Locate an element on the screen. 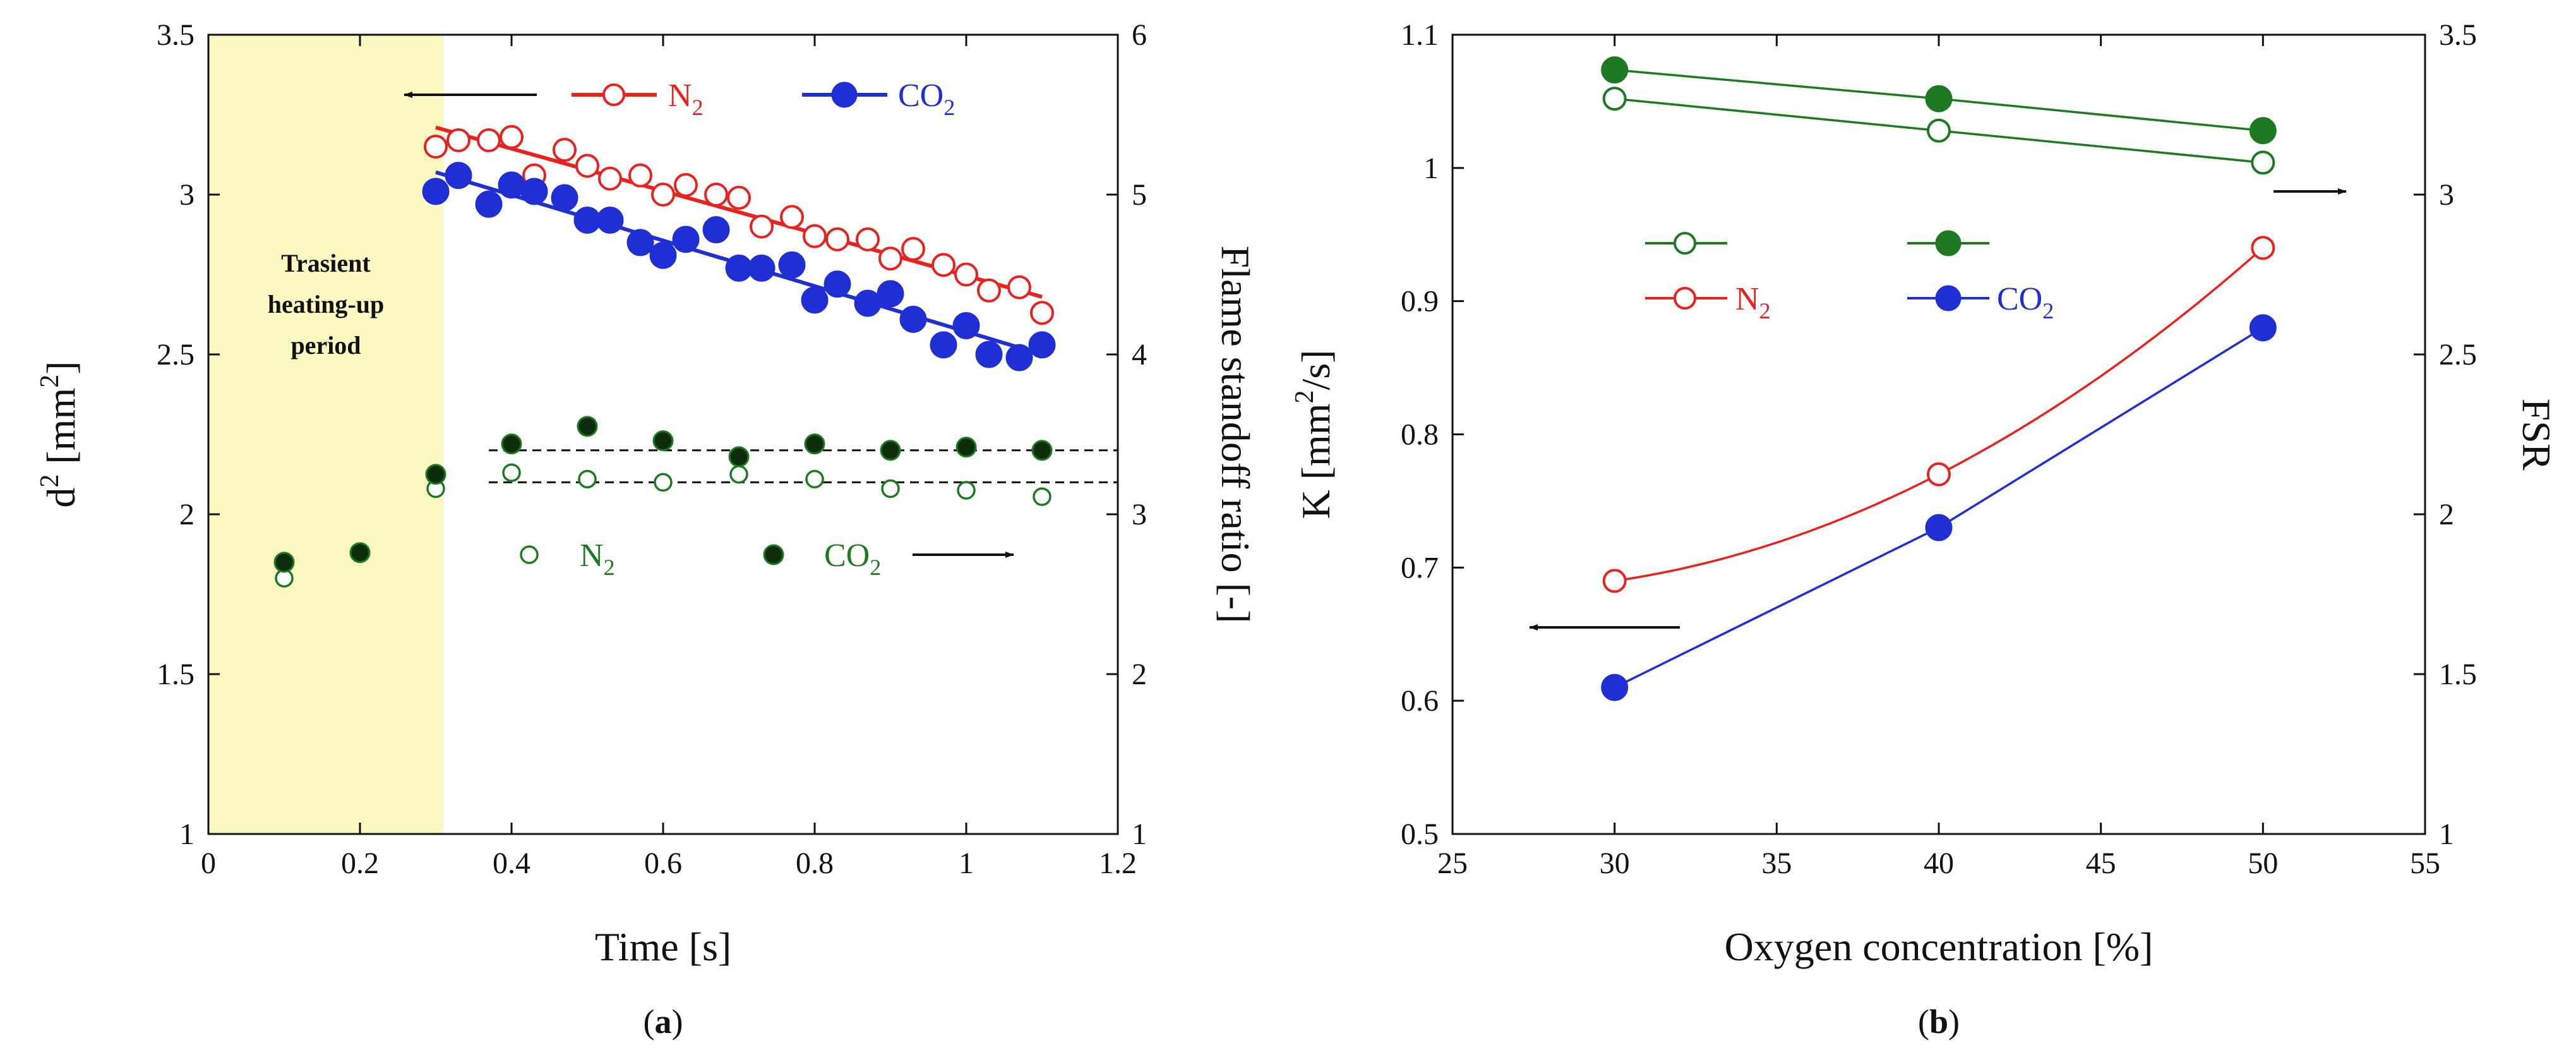 This screenshot has width=2576, height=1057. right-tick-label: 6 is located at coordinates (1139, 35).